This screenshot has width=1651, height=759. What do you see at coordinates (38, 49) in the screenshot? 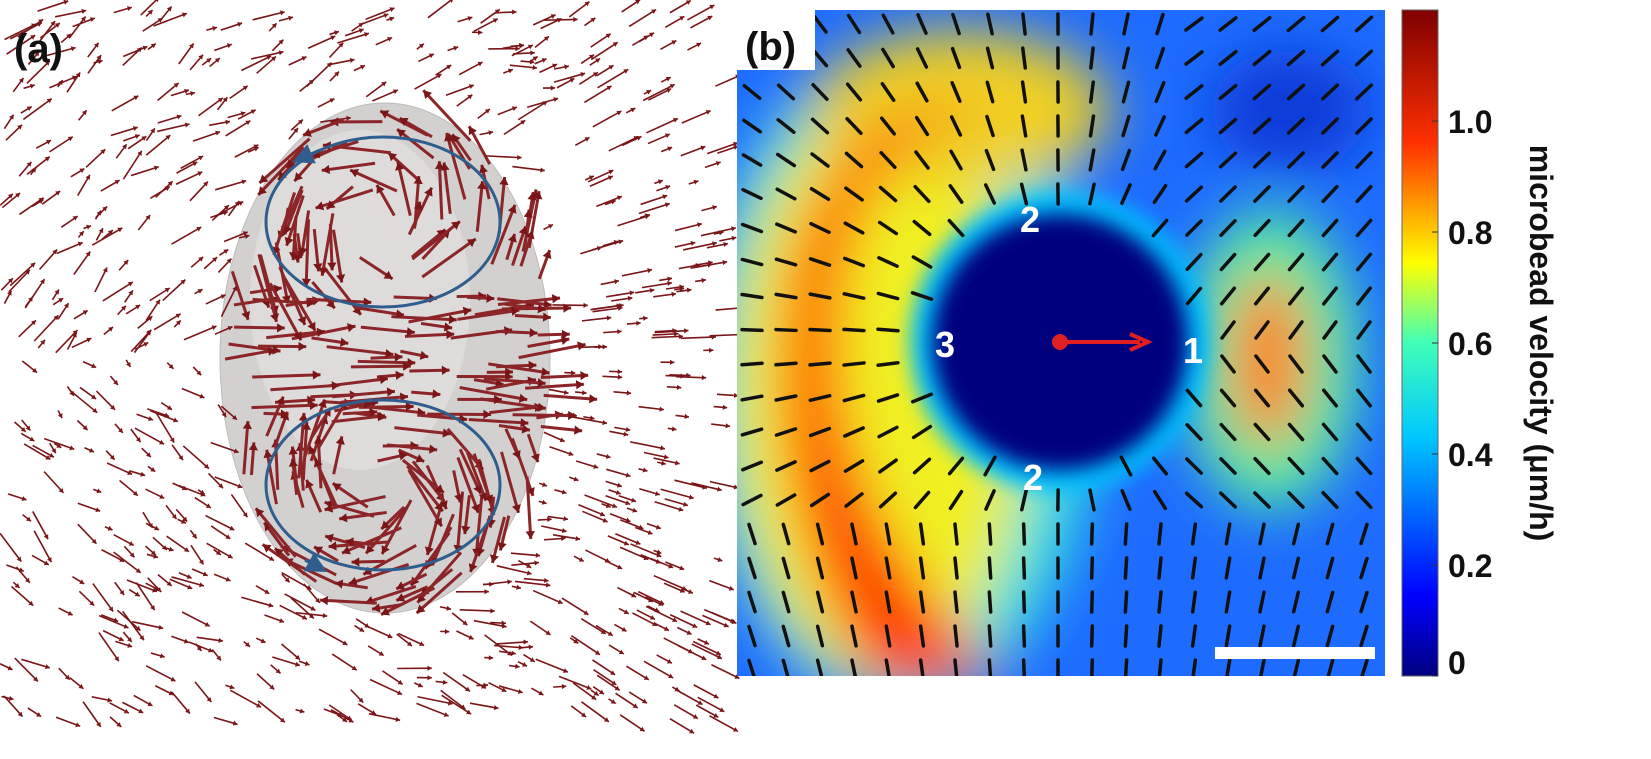
I see `panel-label: (a)` at bounding box center [38, 49].